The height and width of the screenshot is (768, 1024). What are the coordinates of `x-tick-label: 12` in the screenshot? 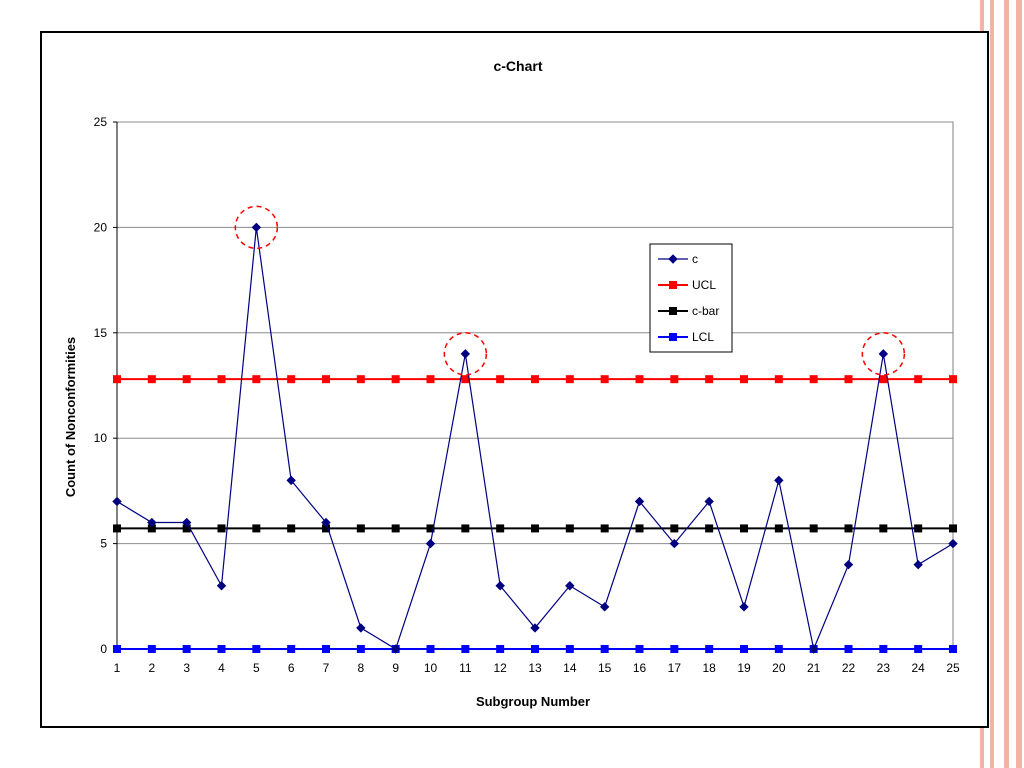 It's located at (500, 668).